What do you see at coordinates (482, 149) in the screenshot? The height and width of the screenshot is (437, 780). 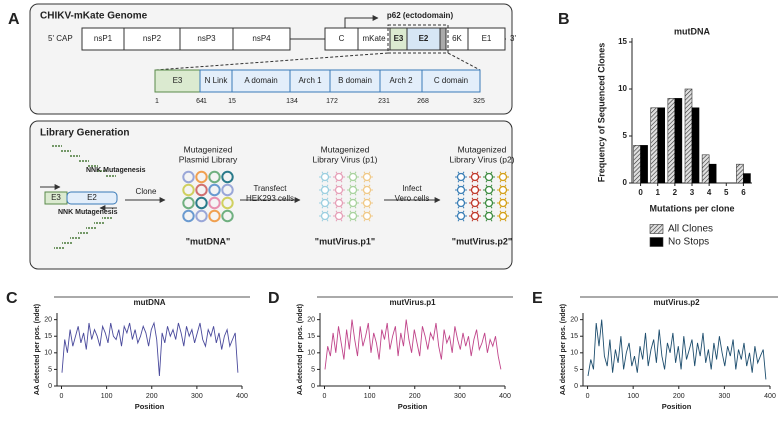 I see `library-title: Mutagenized` at bounding box center [482, 149].